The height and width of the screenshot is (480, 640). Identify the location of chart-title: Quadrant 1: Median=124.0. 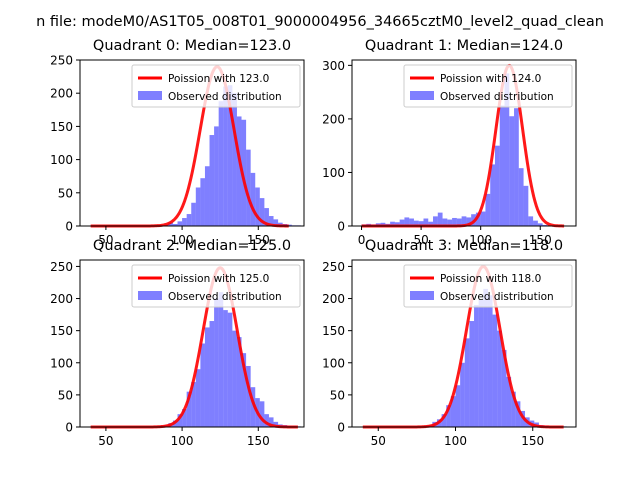
(464, 46).